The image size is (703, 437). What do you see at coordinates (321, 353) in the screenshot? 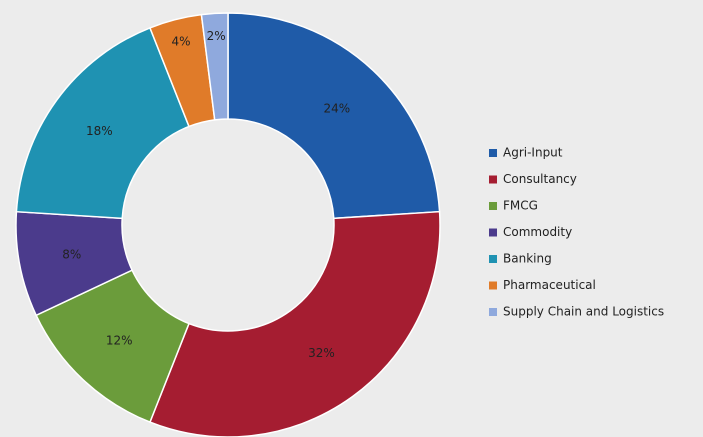
I see `data-label: 32%` at bounding box center [321, 353].